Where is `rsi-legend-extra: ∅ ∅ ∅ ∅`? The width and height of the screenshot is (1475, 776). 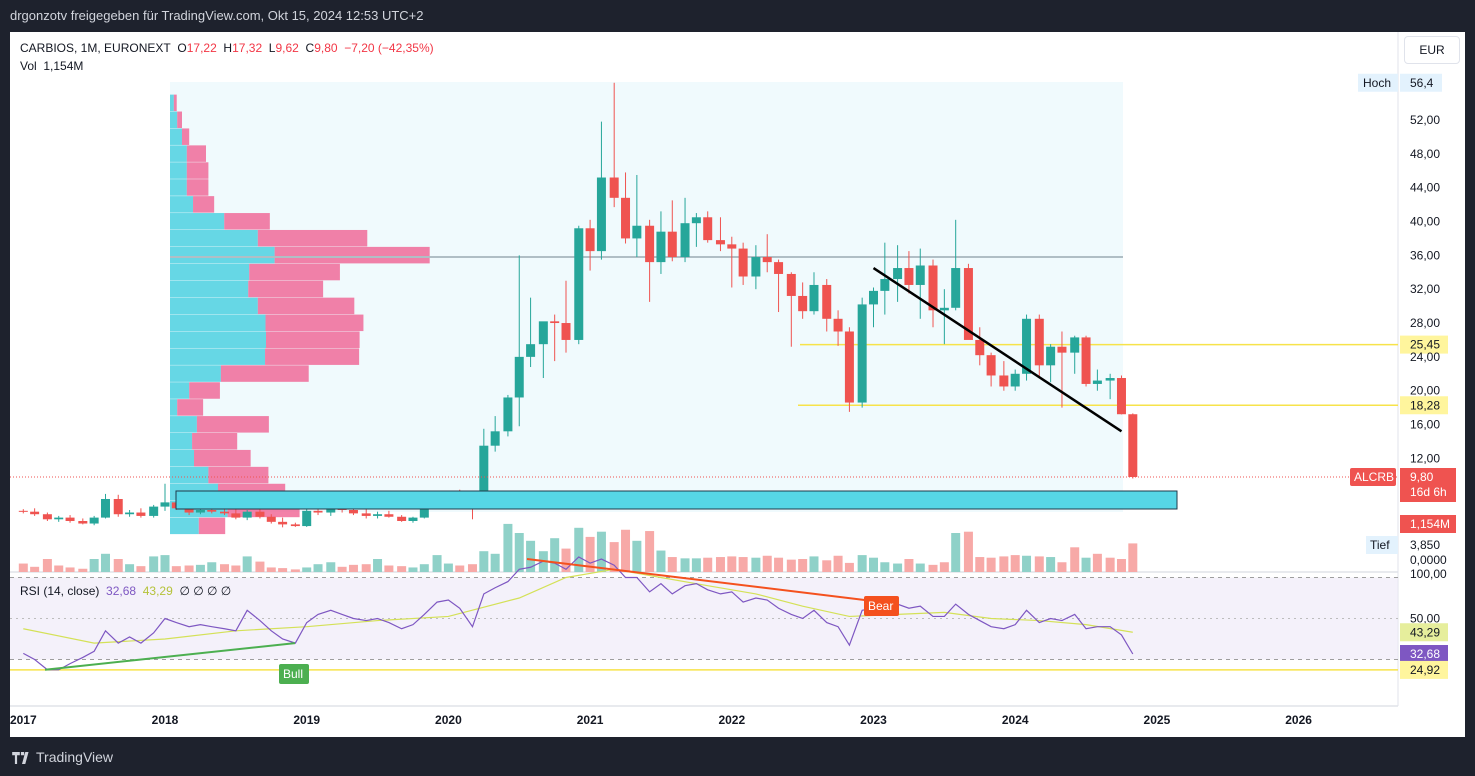
rsi-legend-extra: ∅ ∅ ∅ ∅ is located at coordinates (205, 591).